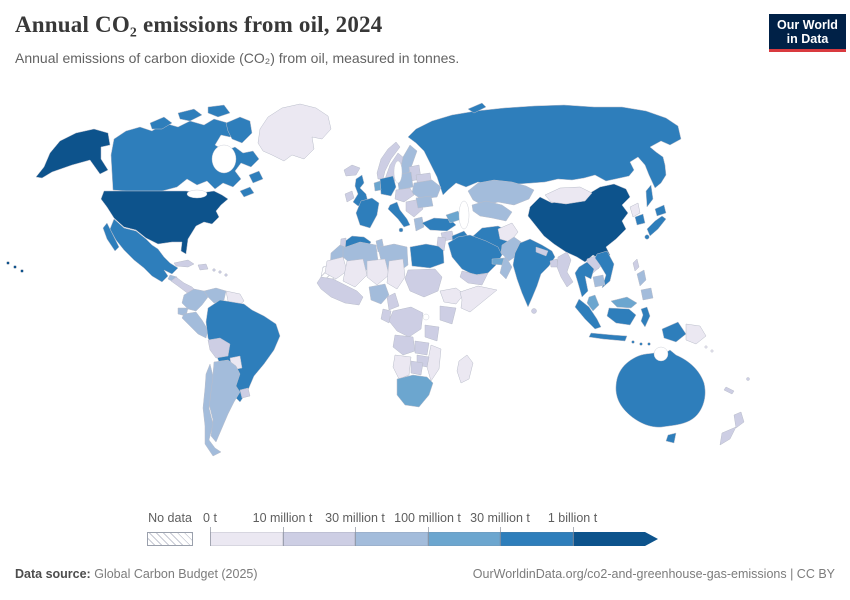  I want to click on country-taiwan, so click(636, 265).